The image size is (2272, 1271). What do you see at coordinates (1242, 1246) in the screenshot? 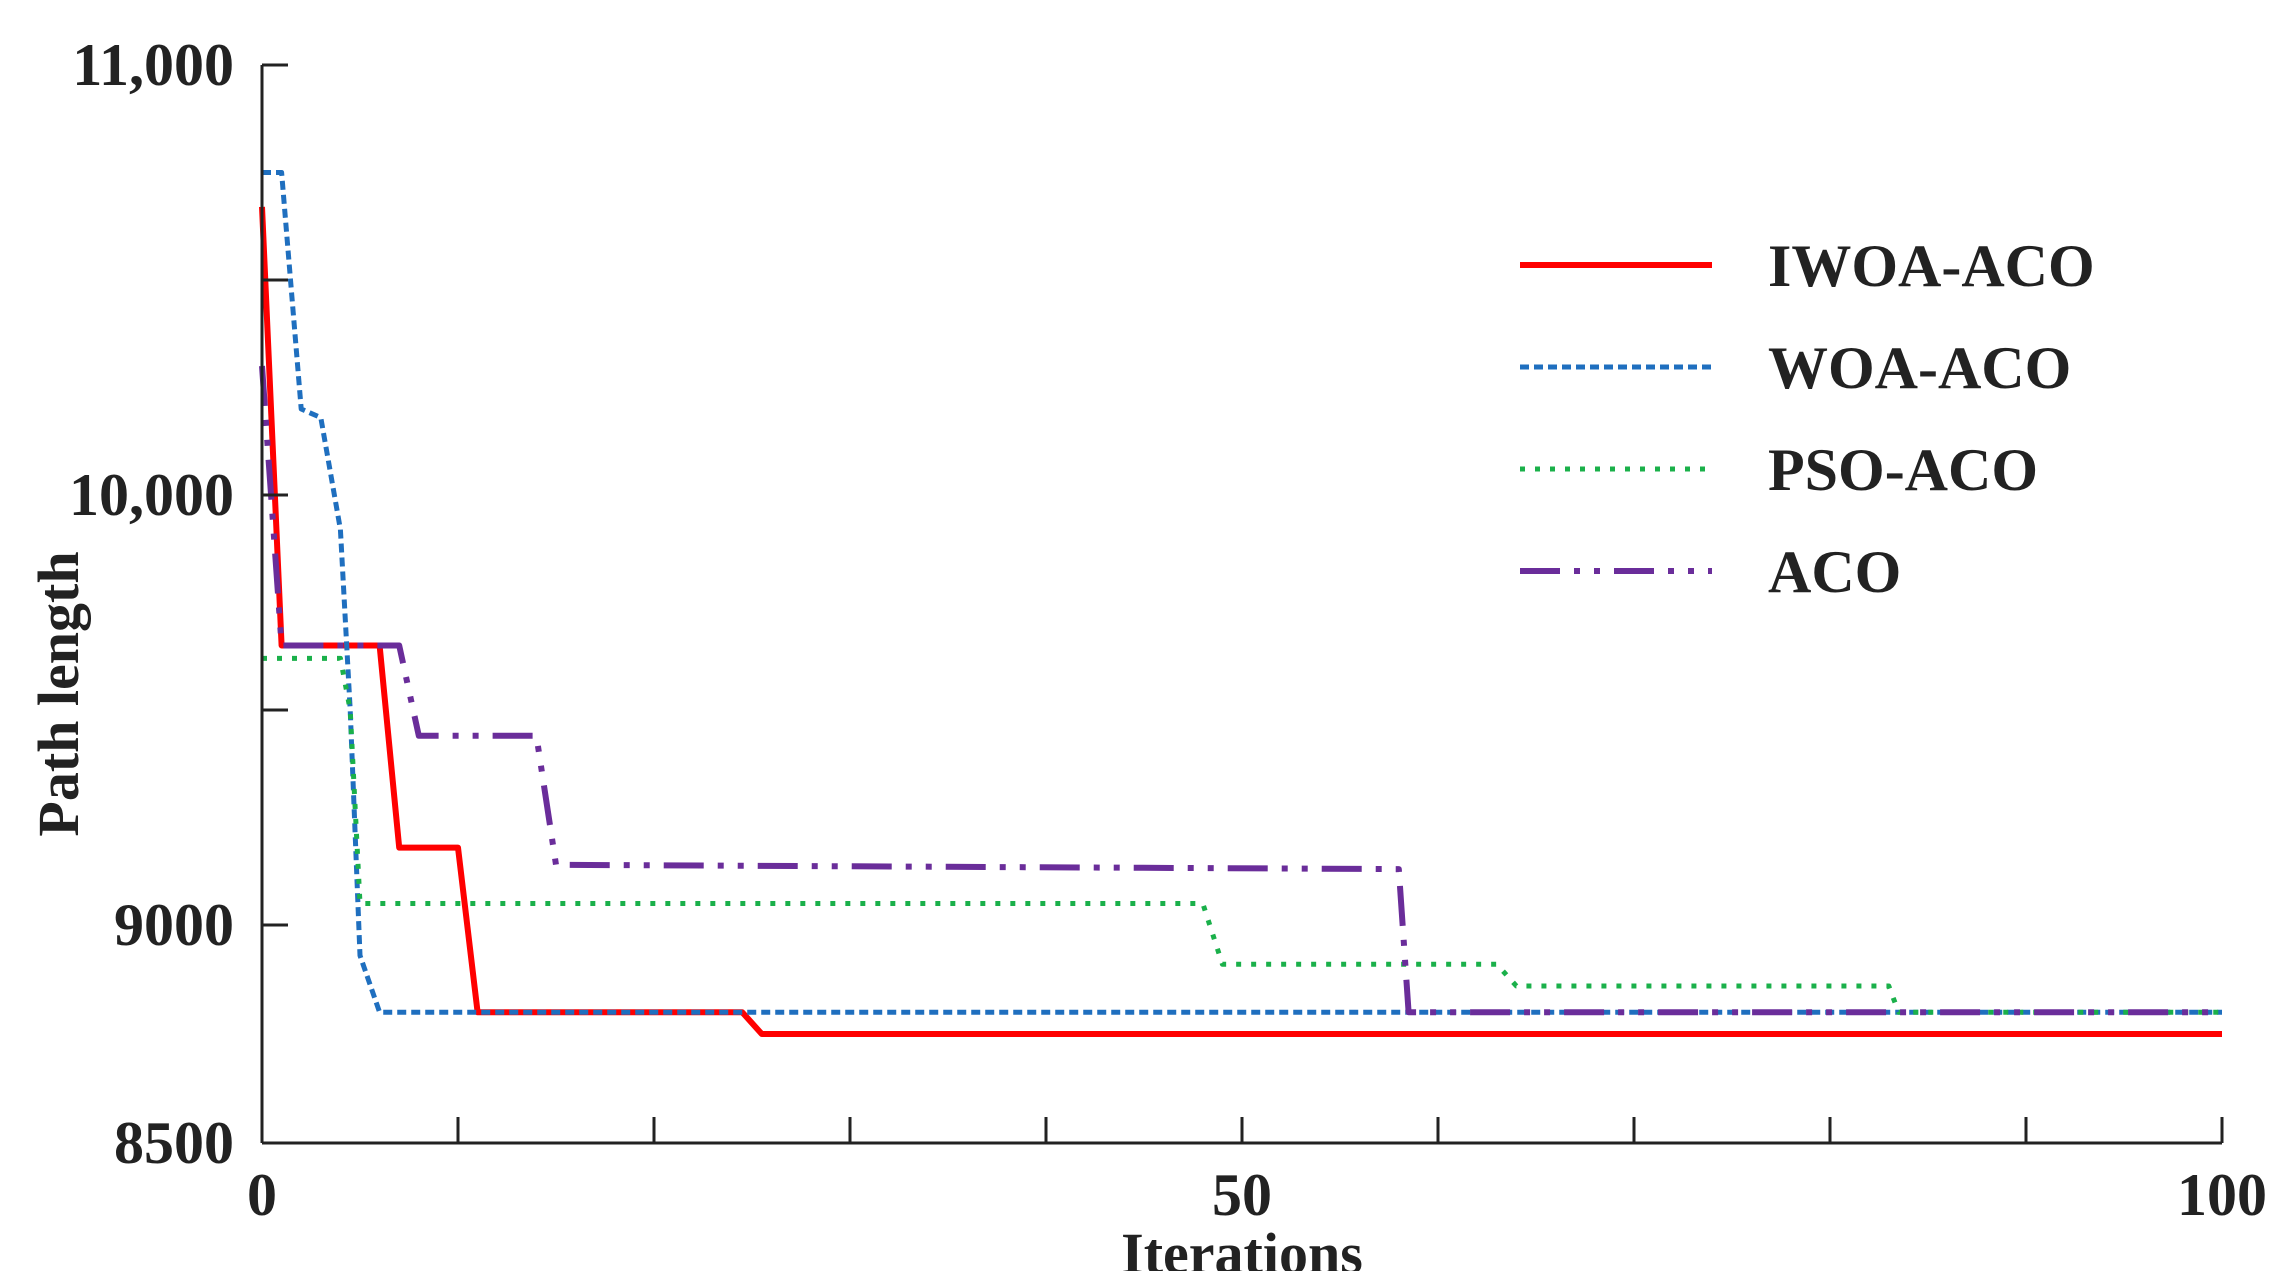
I see `x-axis-title: Iterations` at bounding box center [1242, 1246].